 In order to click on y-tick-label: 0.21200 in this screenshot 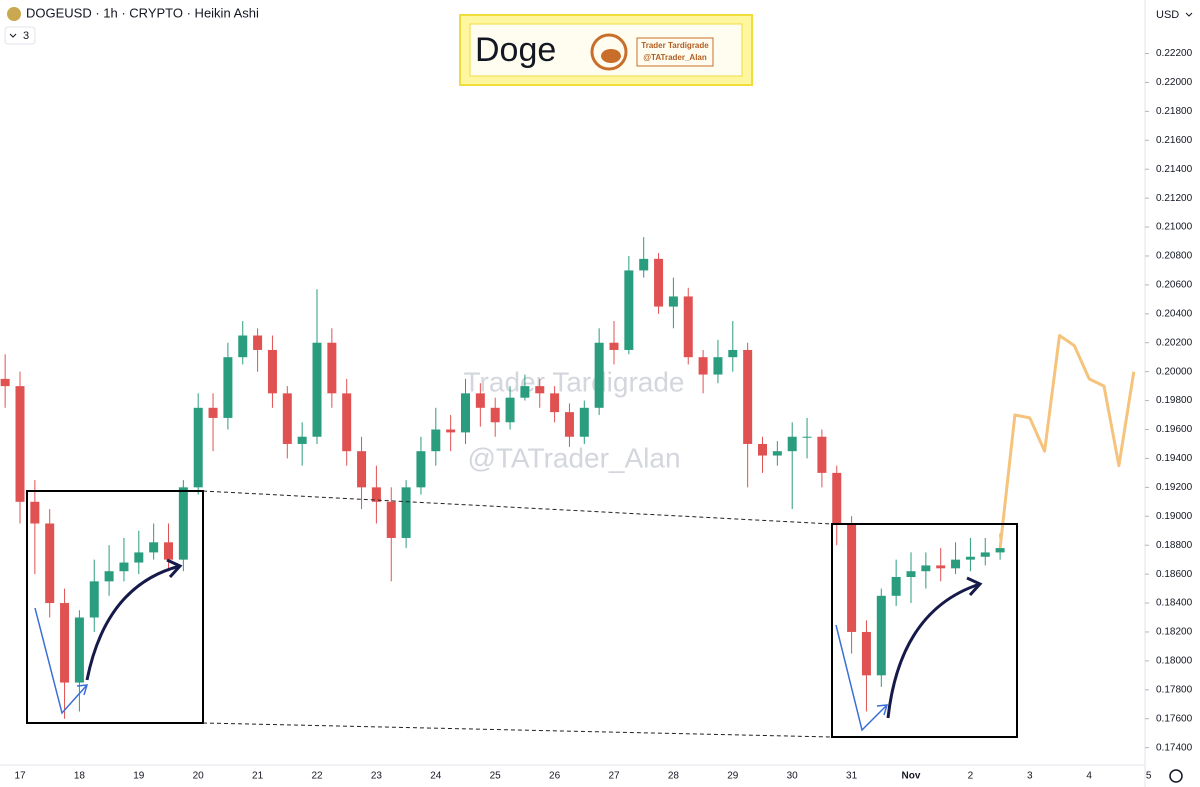, I will do `click(1174, 198)`.